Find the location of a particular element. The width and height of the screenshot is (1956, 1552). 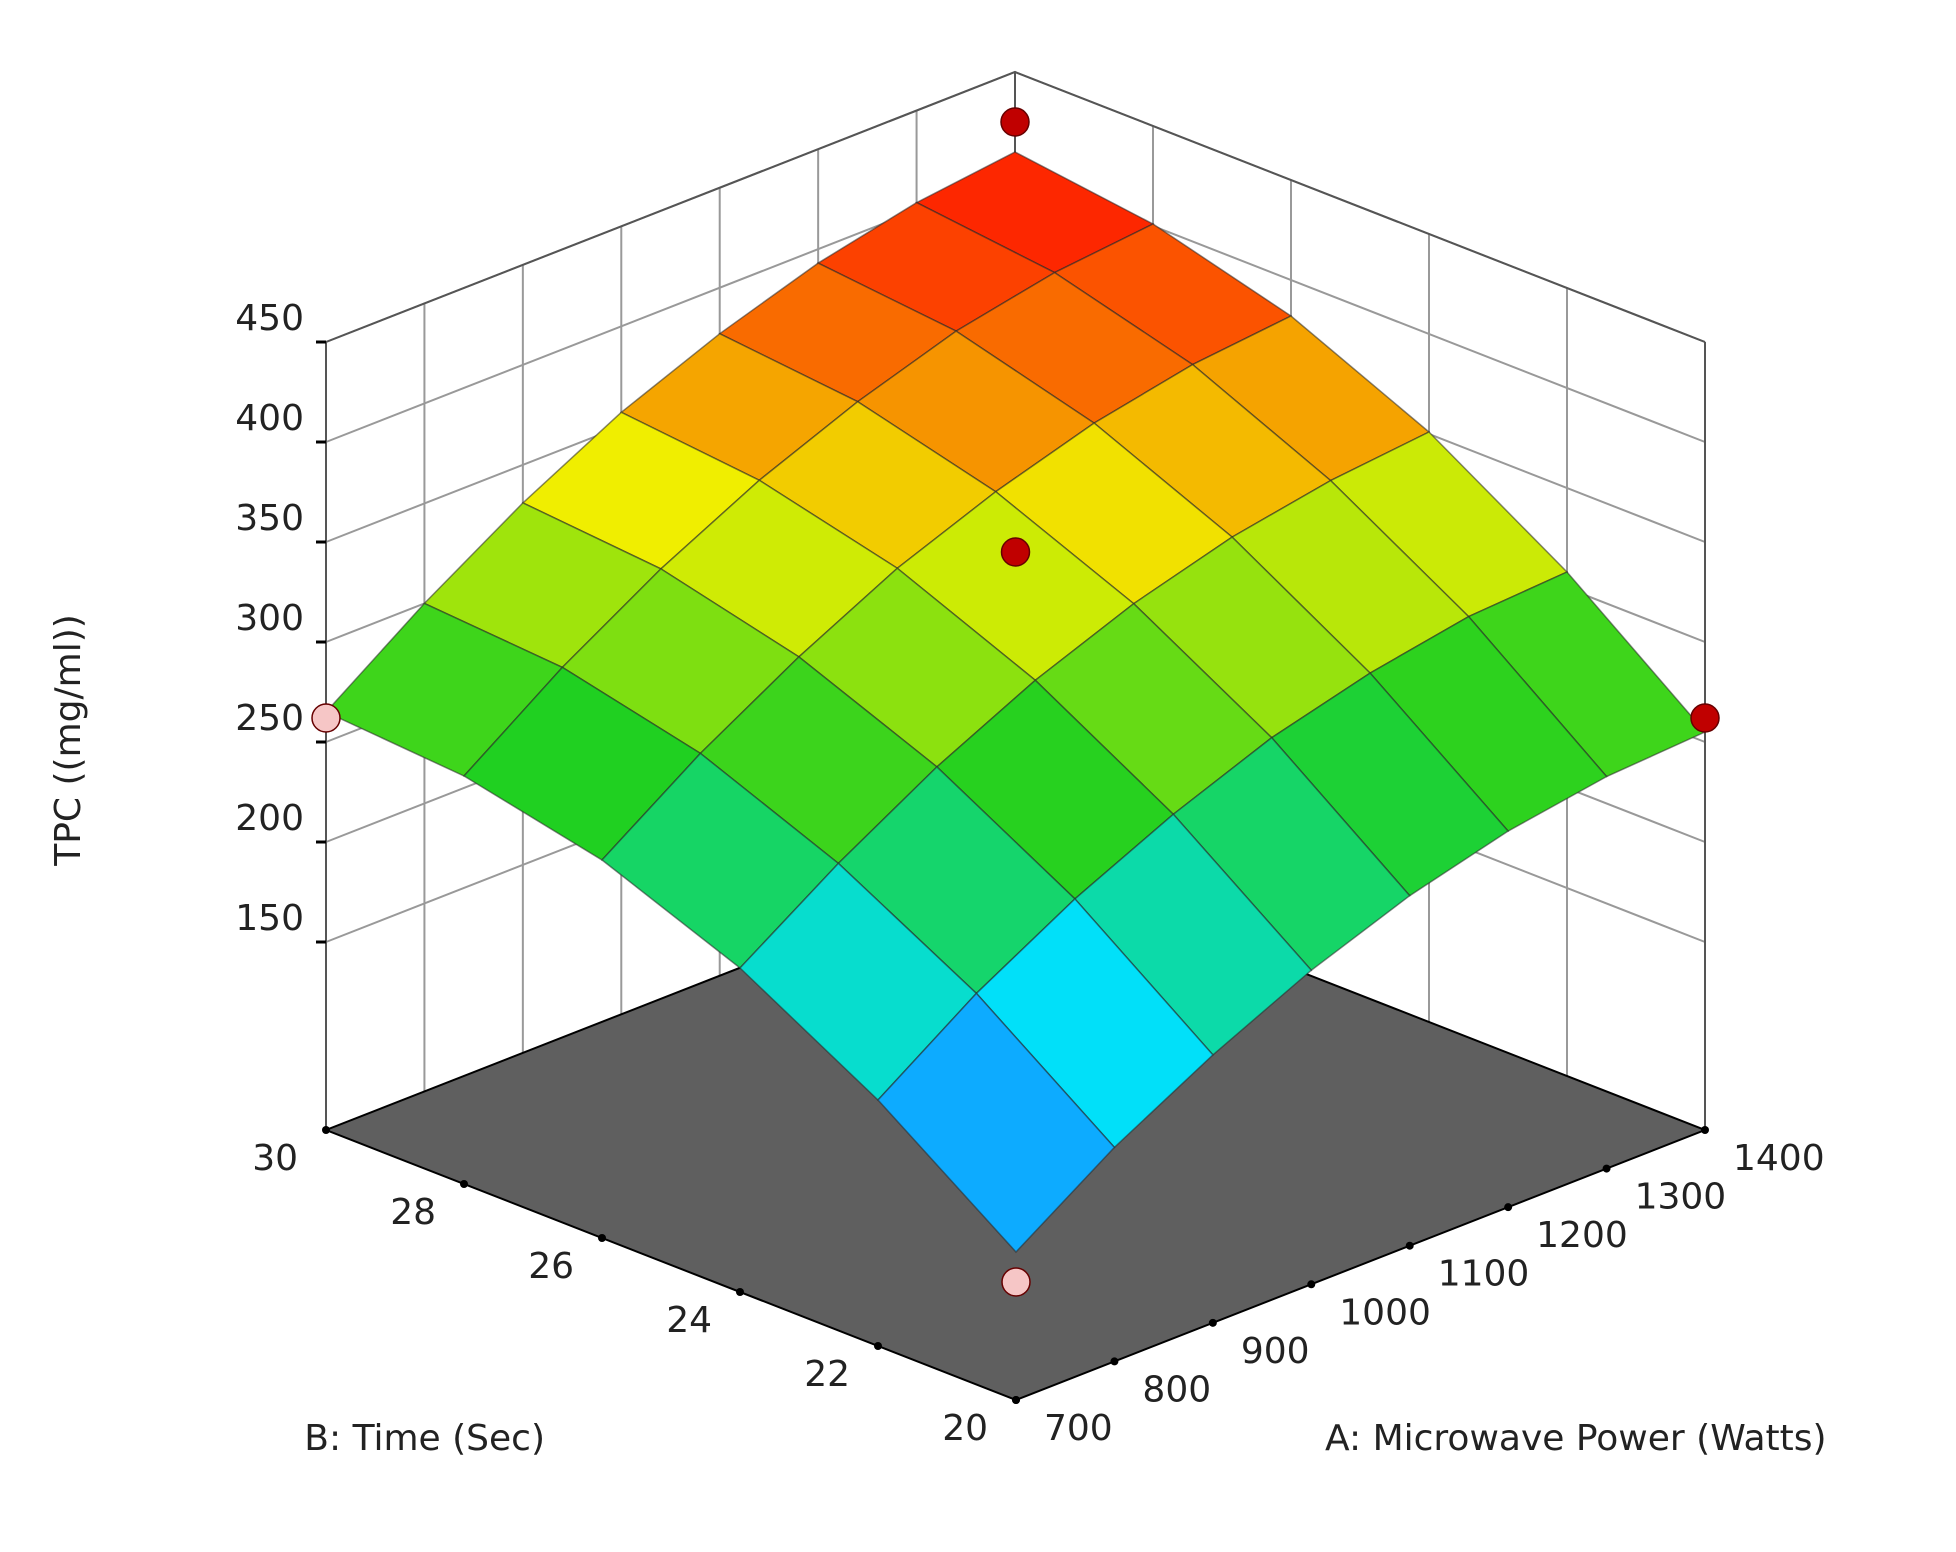

z-tick-label: 150 is located at coordinates (269, 918).